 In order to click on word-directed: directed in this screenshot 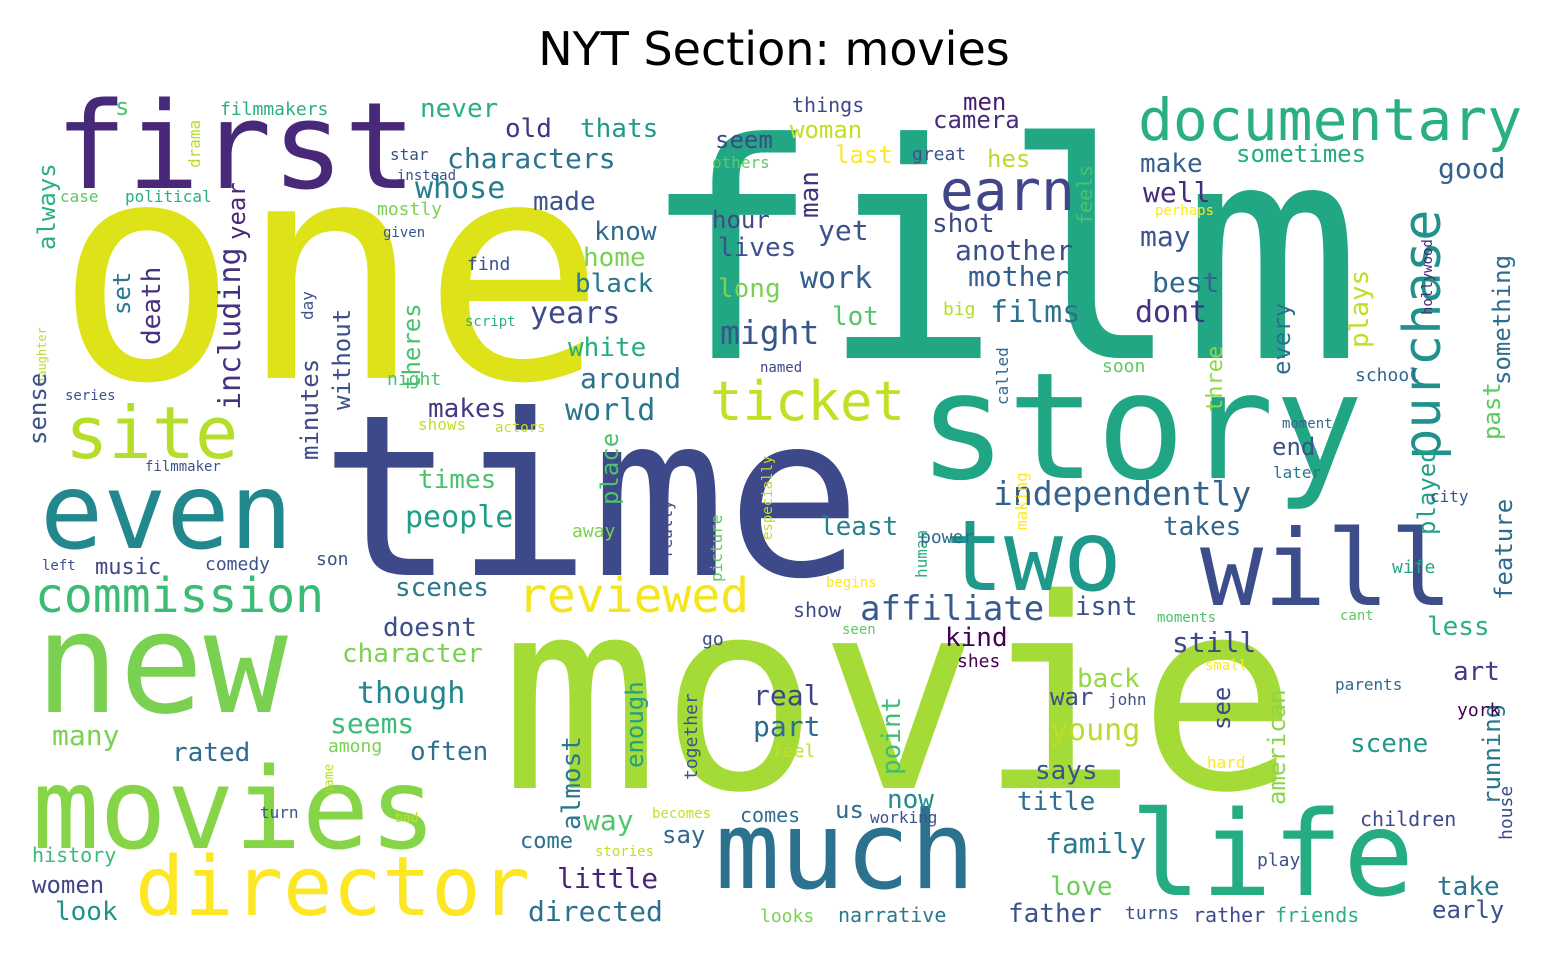, I will do `click(595, 911)`.